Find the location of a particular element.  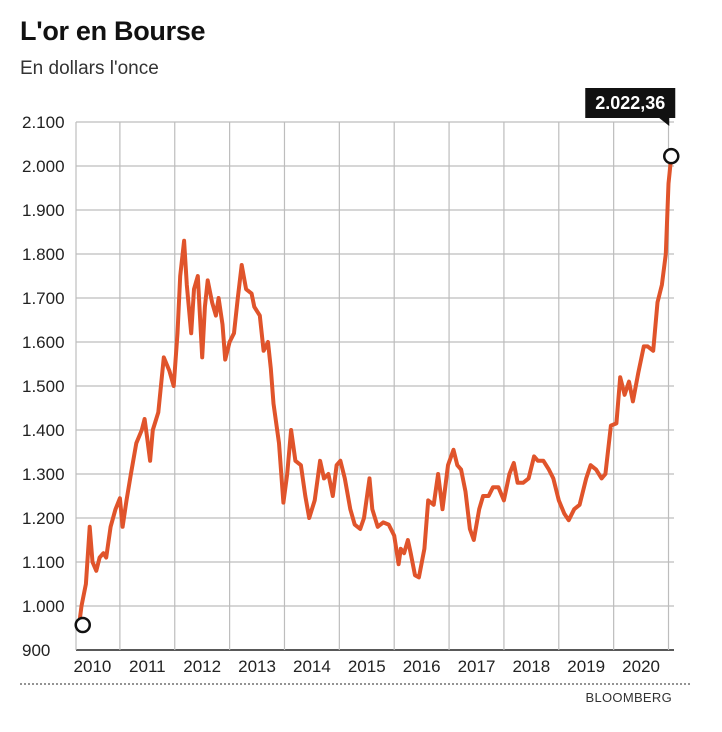

x-tick-label: 2018 is located at coordinates (531, 666).